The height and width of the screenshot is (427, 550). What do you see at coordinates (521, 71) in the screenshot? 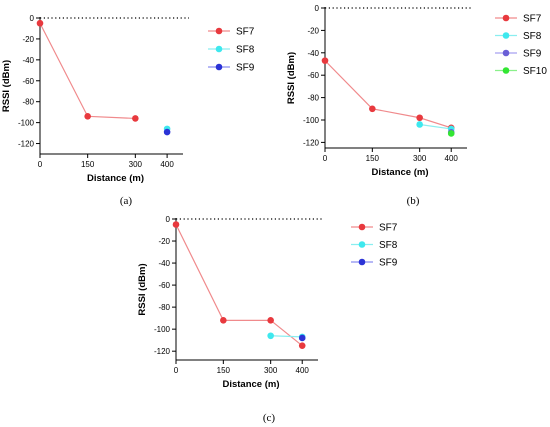
I see `legend-item-sf10: SF10` at bounding box center [521, 71].